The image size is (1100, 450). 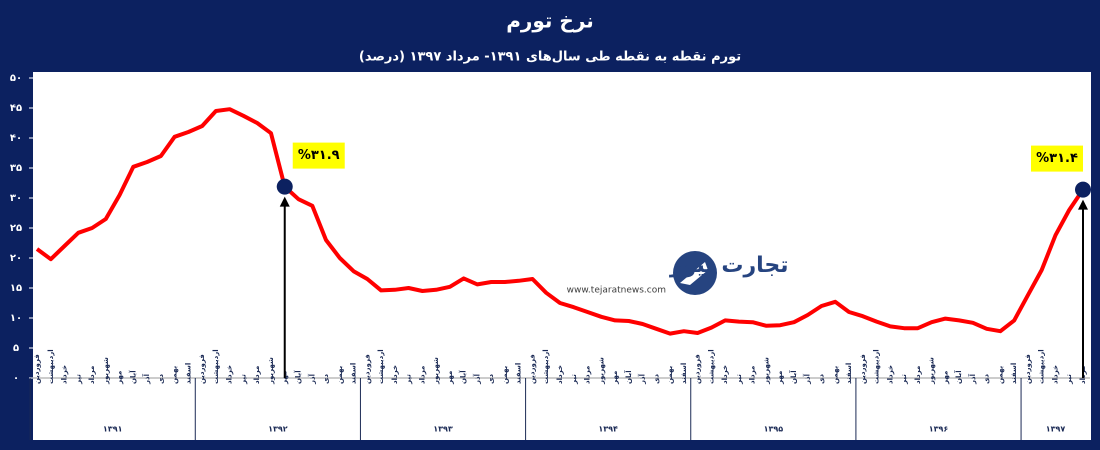 I want to click on year-label: ۱۳۹۱, so click(x=113, y=429).